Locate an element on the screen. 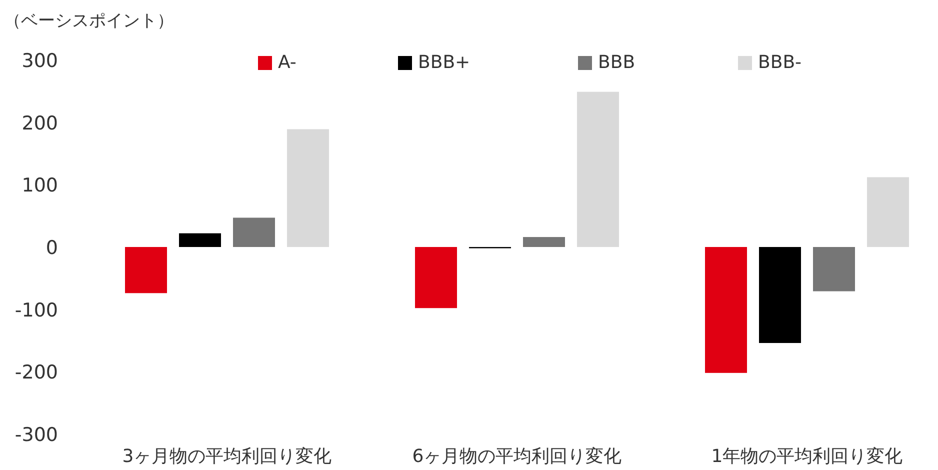 The image size is (938, 470). legend-label: A- is located at coordinates (287, 62).